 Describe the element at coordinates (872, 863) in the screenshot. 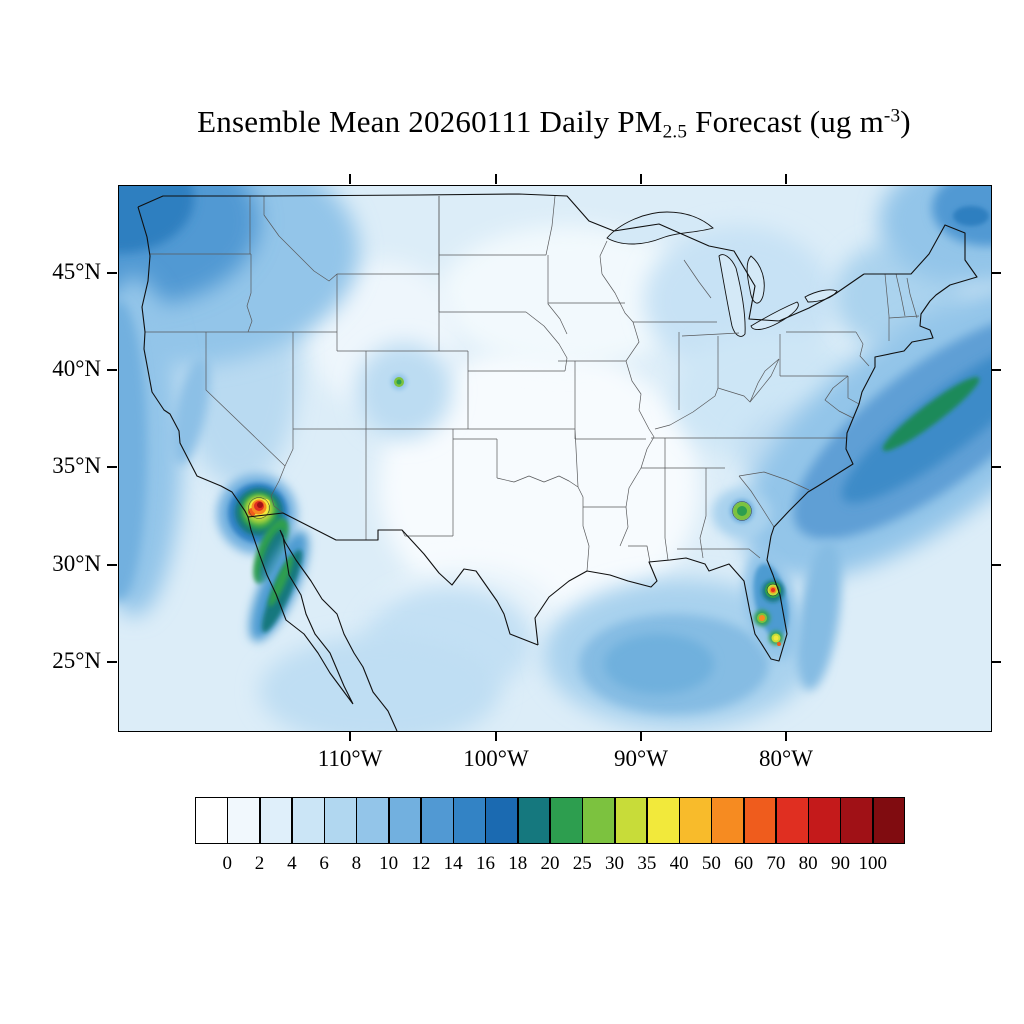

I see `colorbar-tick-label: 100` at that location.